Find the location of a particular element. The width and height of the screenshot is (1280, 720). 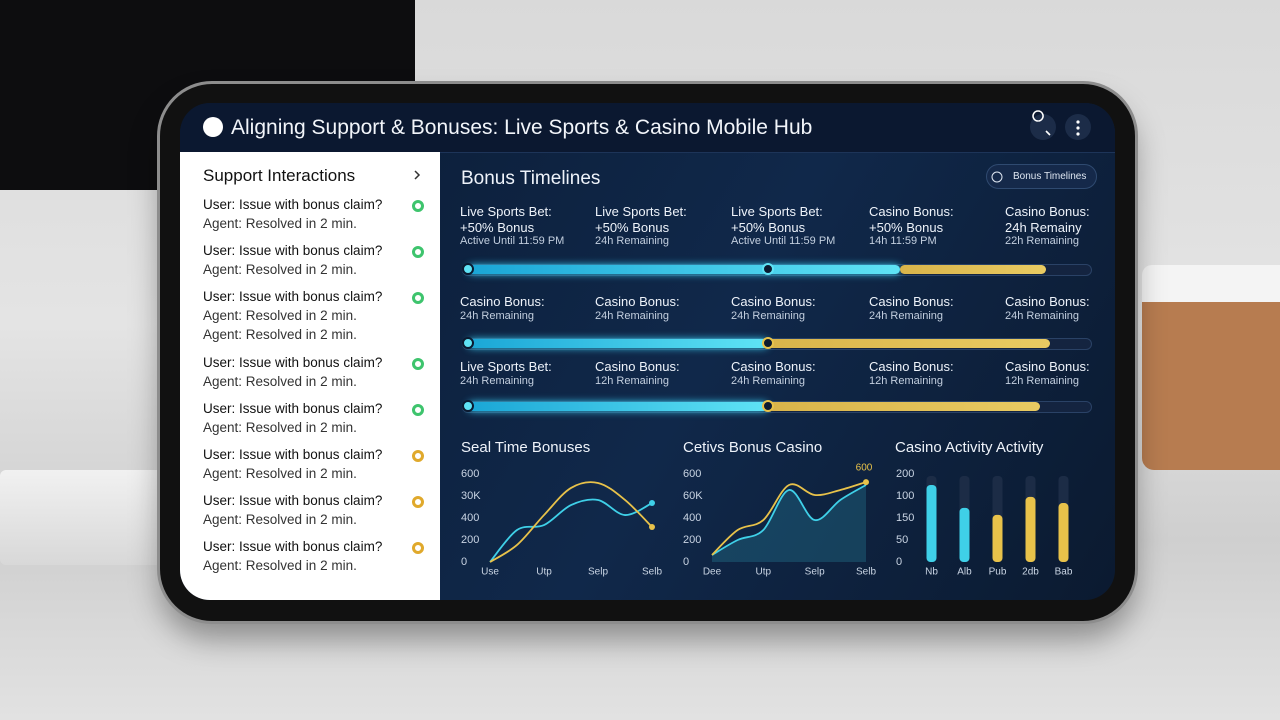

x-tick-label: Dee is located at coordinates (712, 572).